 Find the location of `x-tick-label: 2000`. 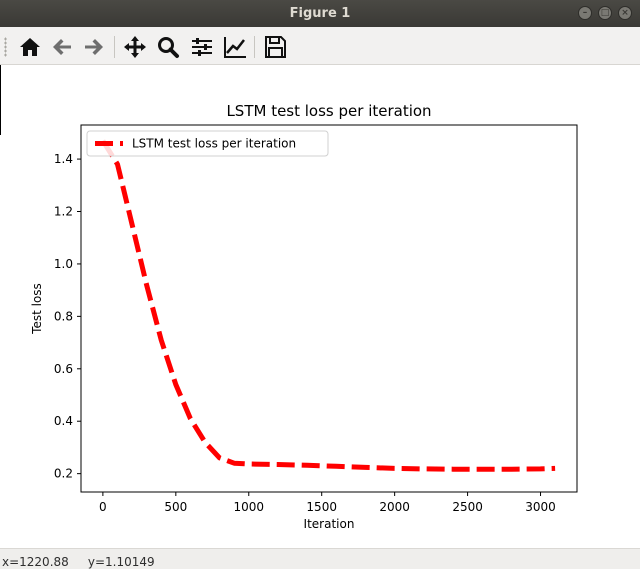

x-tick-label: 2000 is located at coordinates (394, 507).